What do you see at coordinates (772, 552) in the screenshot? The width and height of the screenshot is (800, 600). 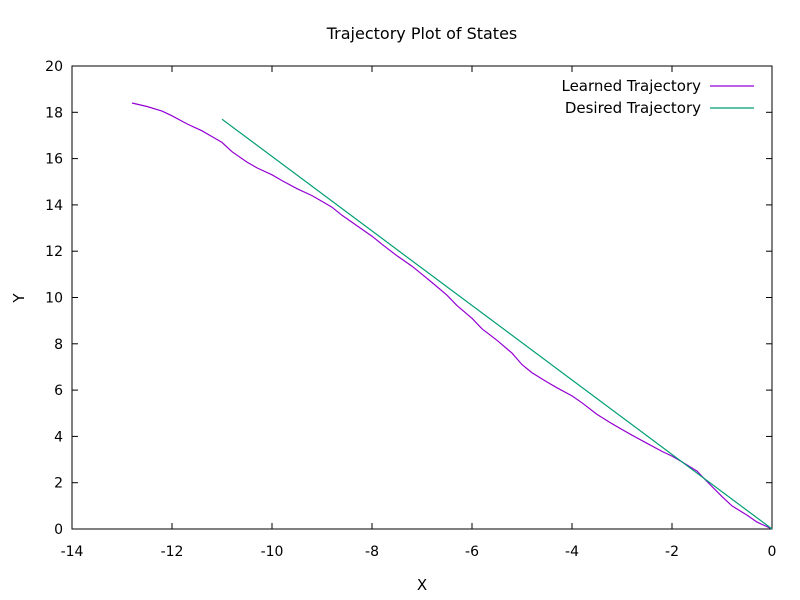 I see `x-tick-label: 0` at bounding box center [772, 552].